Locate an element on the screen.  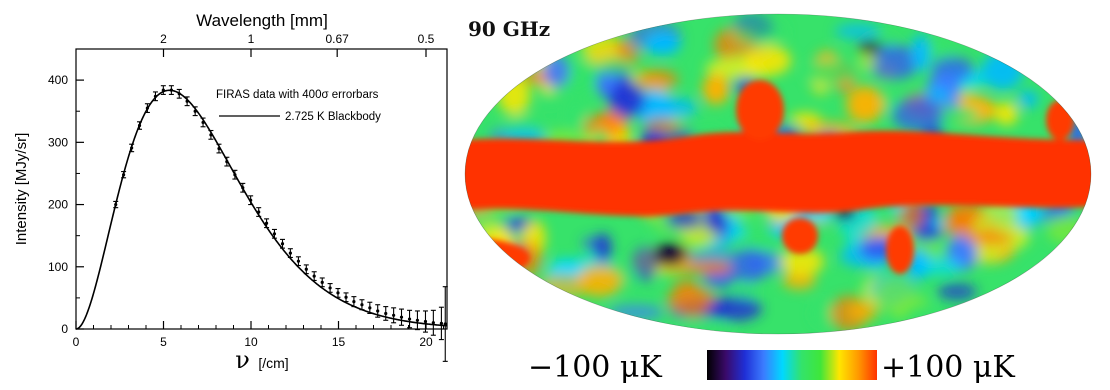
y-tick-label: 400 is located at coordinates (58, 80).